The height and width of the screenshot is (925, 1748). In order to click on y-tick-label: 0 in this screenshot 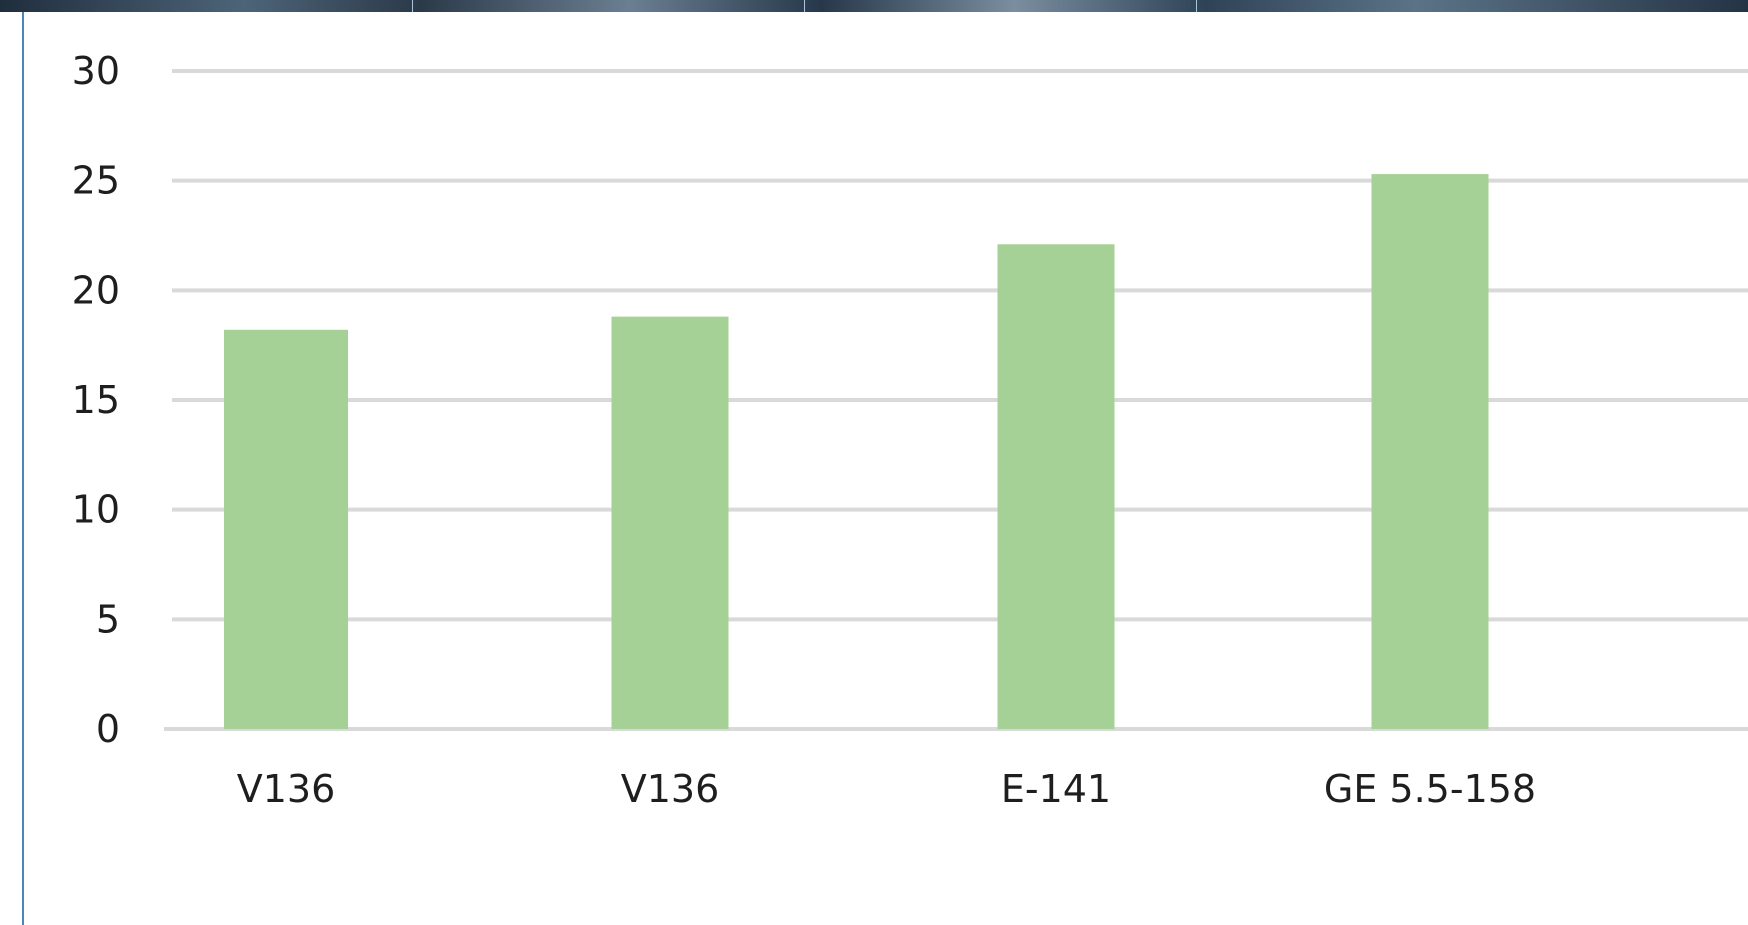, I will do `click(108, 729)`.